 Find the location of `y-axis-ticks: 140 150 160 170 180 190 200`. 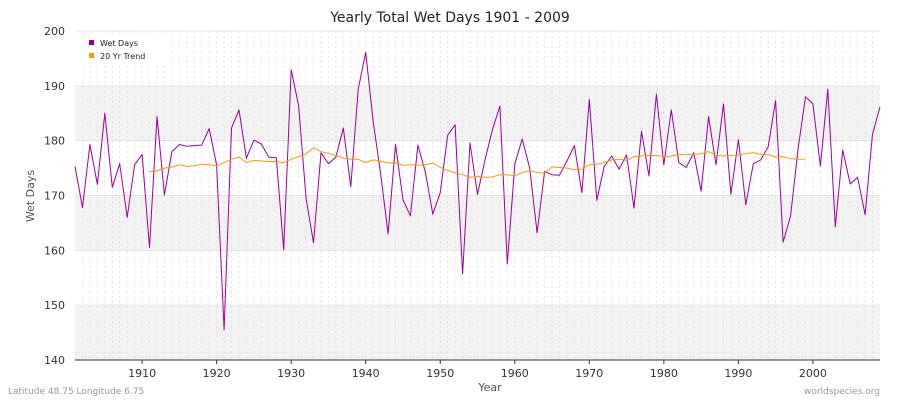

y-axis-ticks: 140 150 160 170 180 190 200 is located at coordinates (54, 196).